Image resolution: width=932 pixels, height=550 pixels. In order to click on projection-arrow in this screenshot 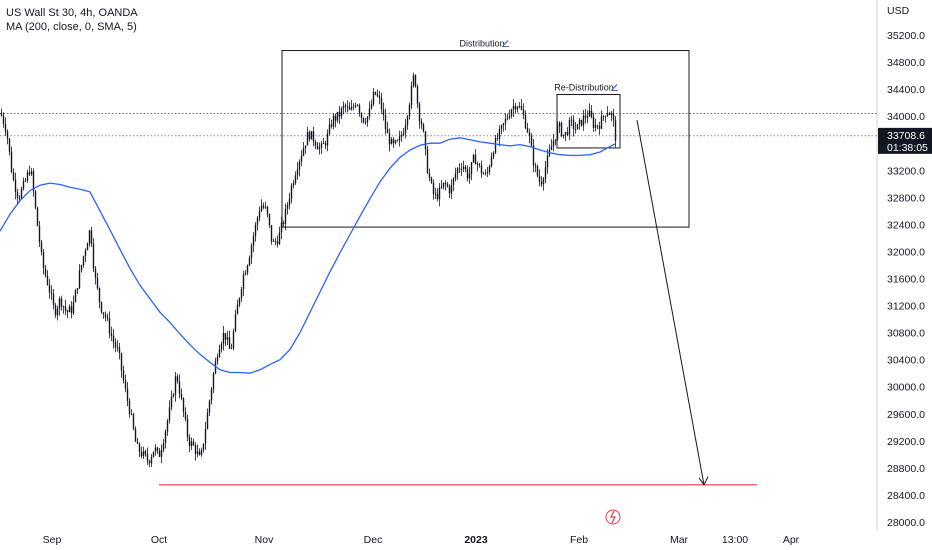, I will do `click(672, 302)`.